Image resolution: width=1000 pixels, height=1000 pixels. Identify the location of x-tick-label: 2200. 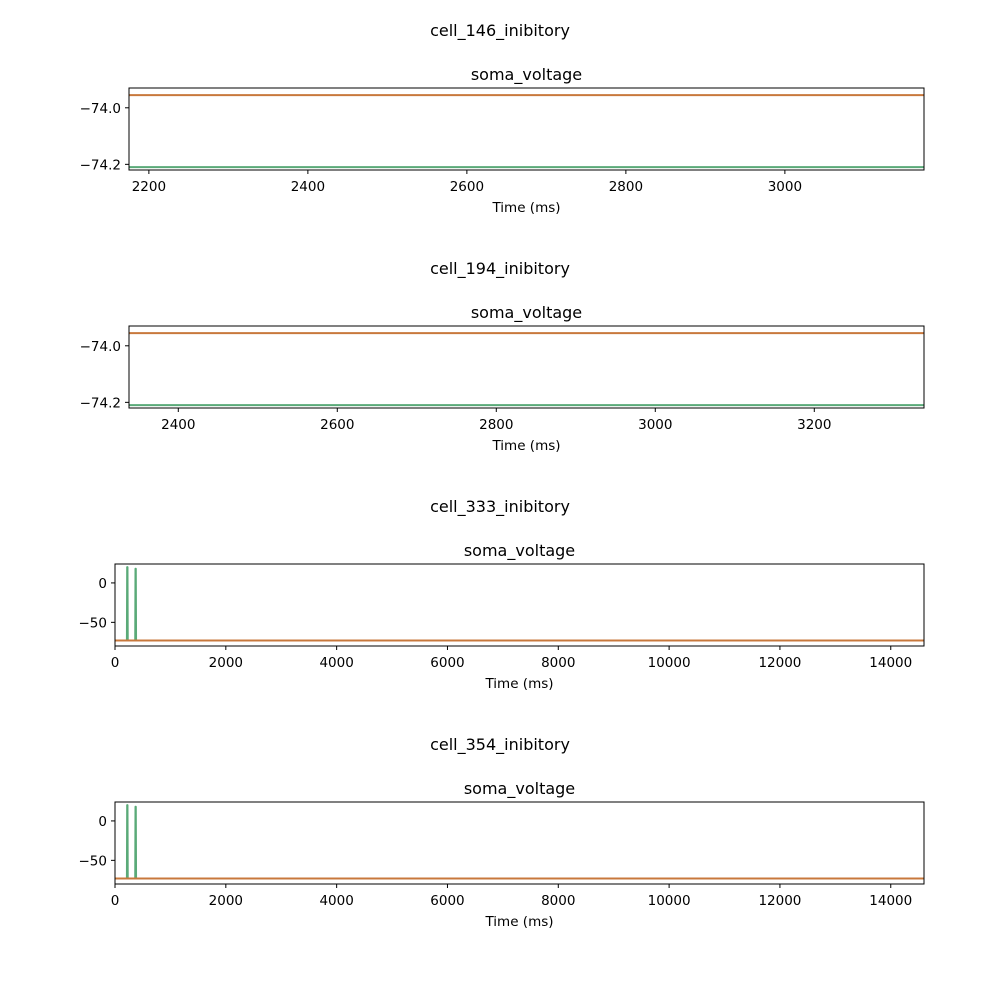
(149, 187).